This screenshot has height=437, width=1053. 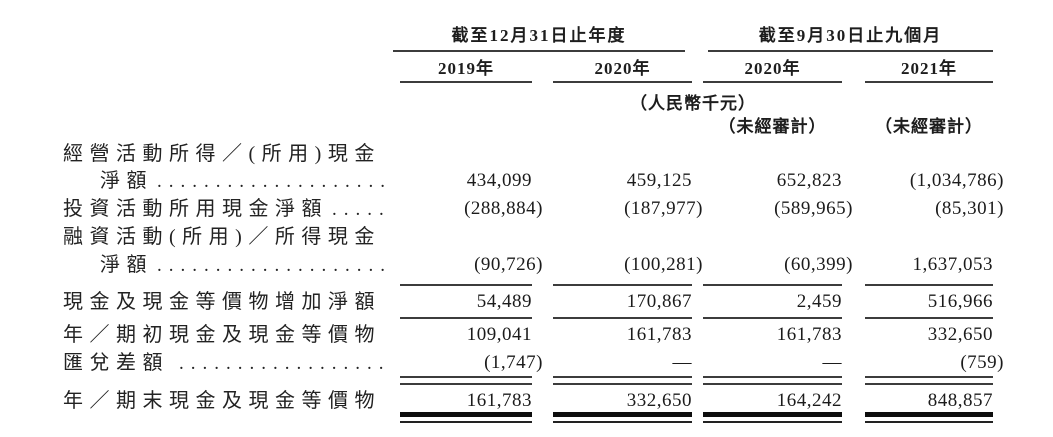 I want to click on table-row-financing-label: 融資活動(所用)／所得現金, so click(x=526, y=237).